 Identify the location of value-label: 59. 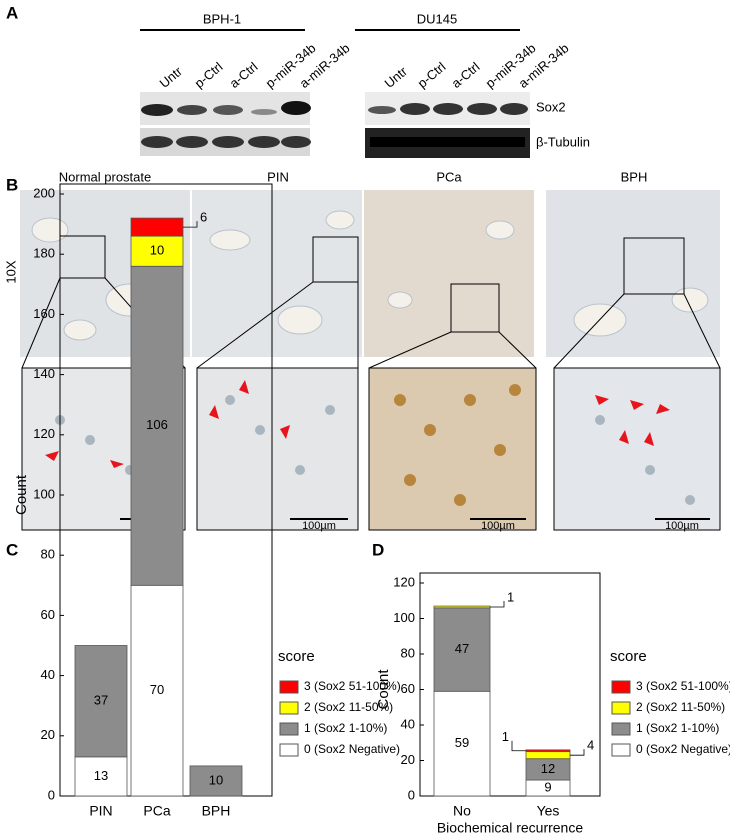
(462, 742).